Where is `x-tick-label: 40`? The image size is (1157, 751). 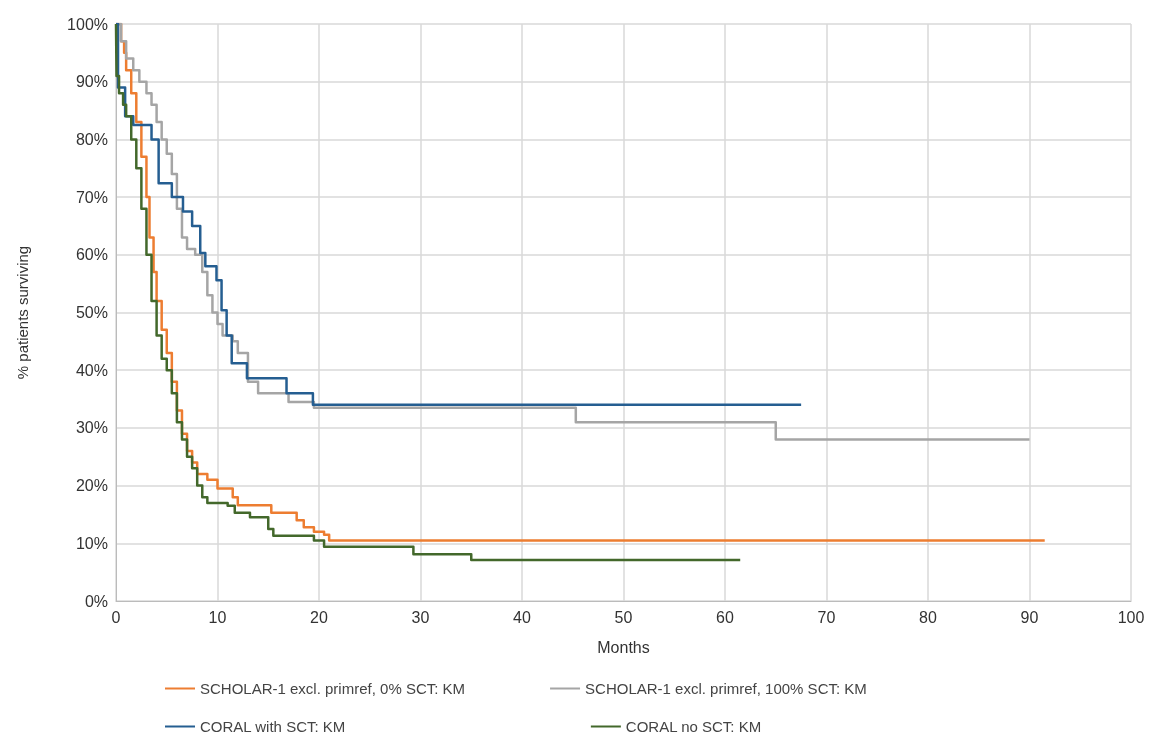 x-tick-label: 40 is located at coordinates (522, 617).